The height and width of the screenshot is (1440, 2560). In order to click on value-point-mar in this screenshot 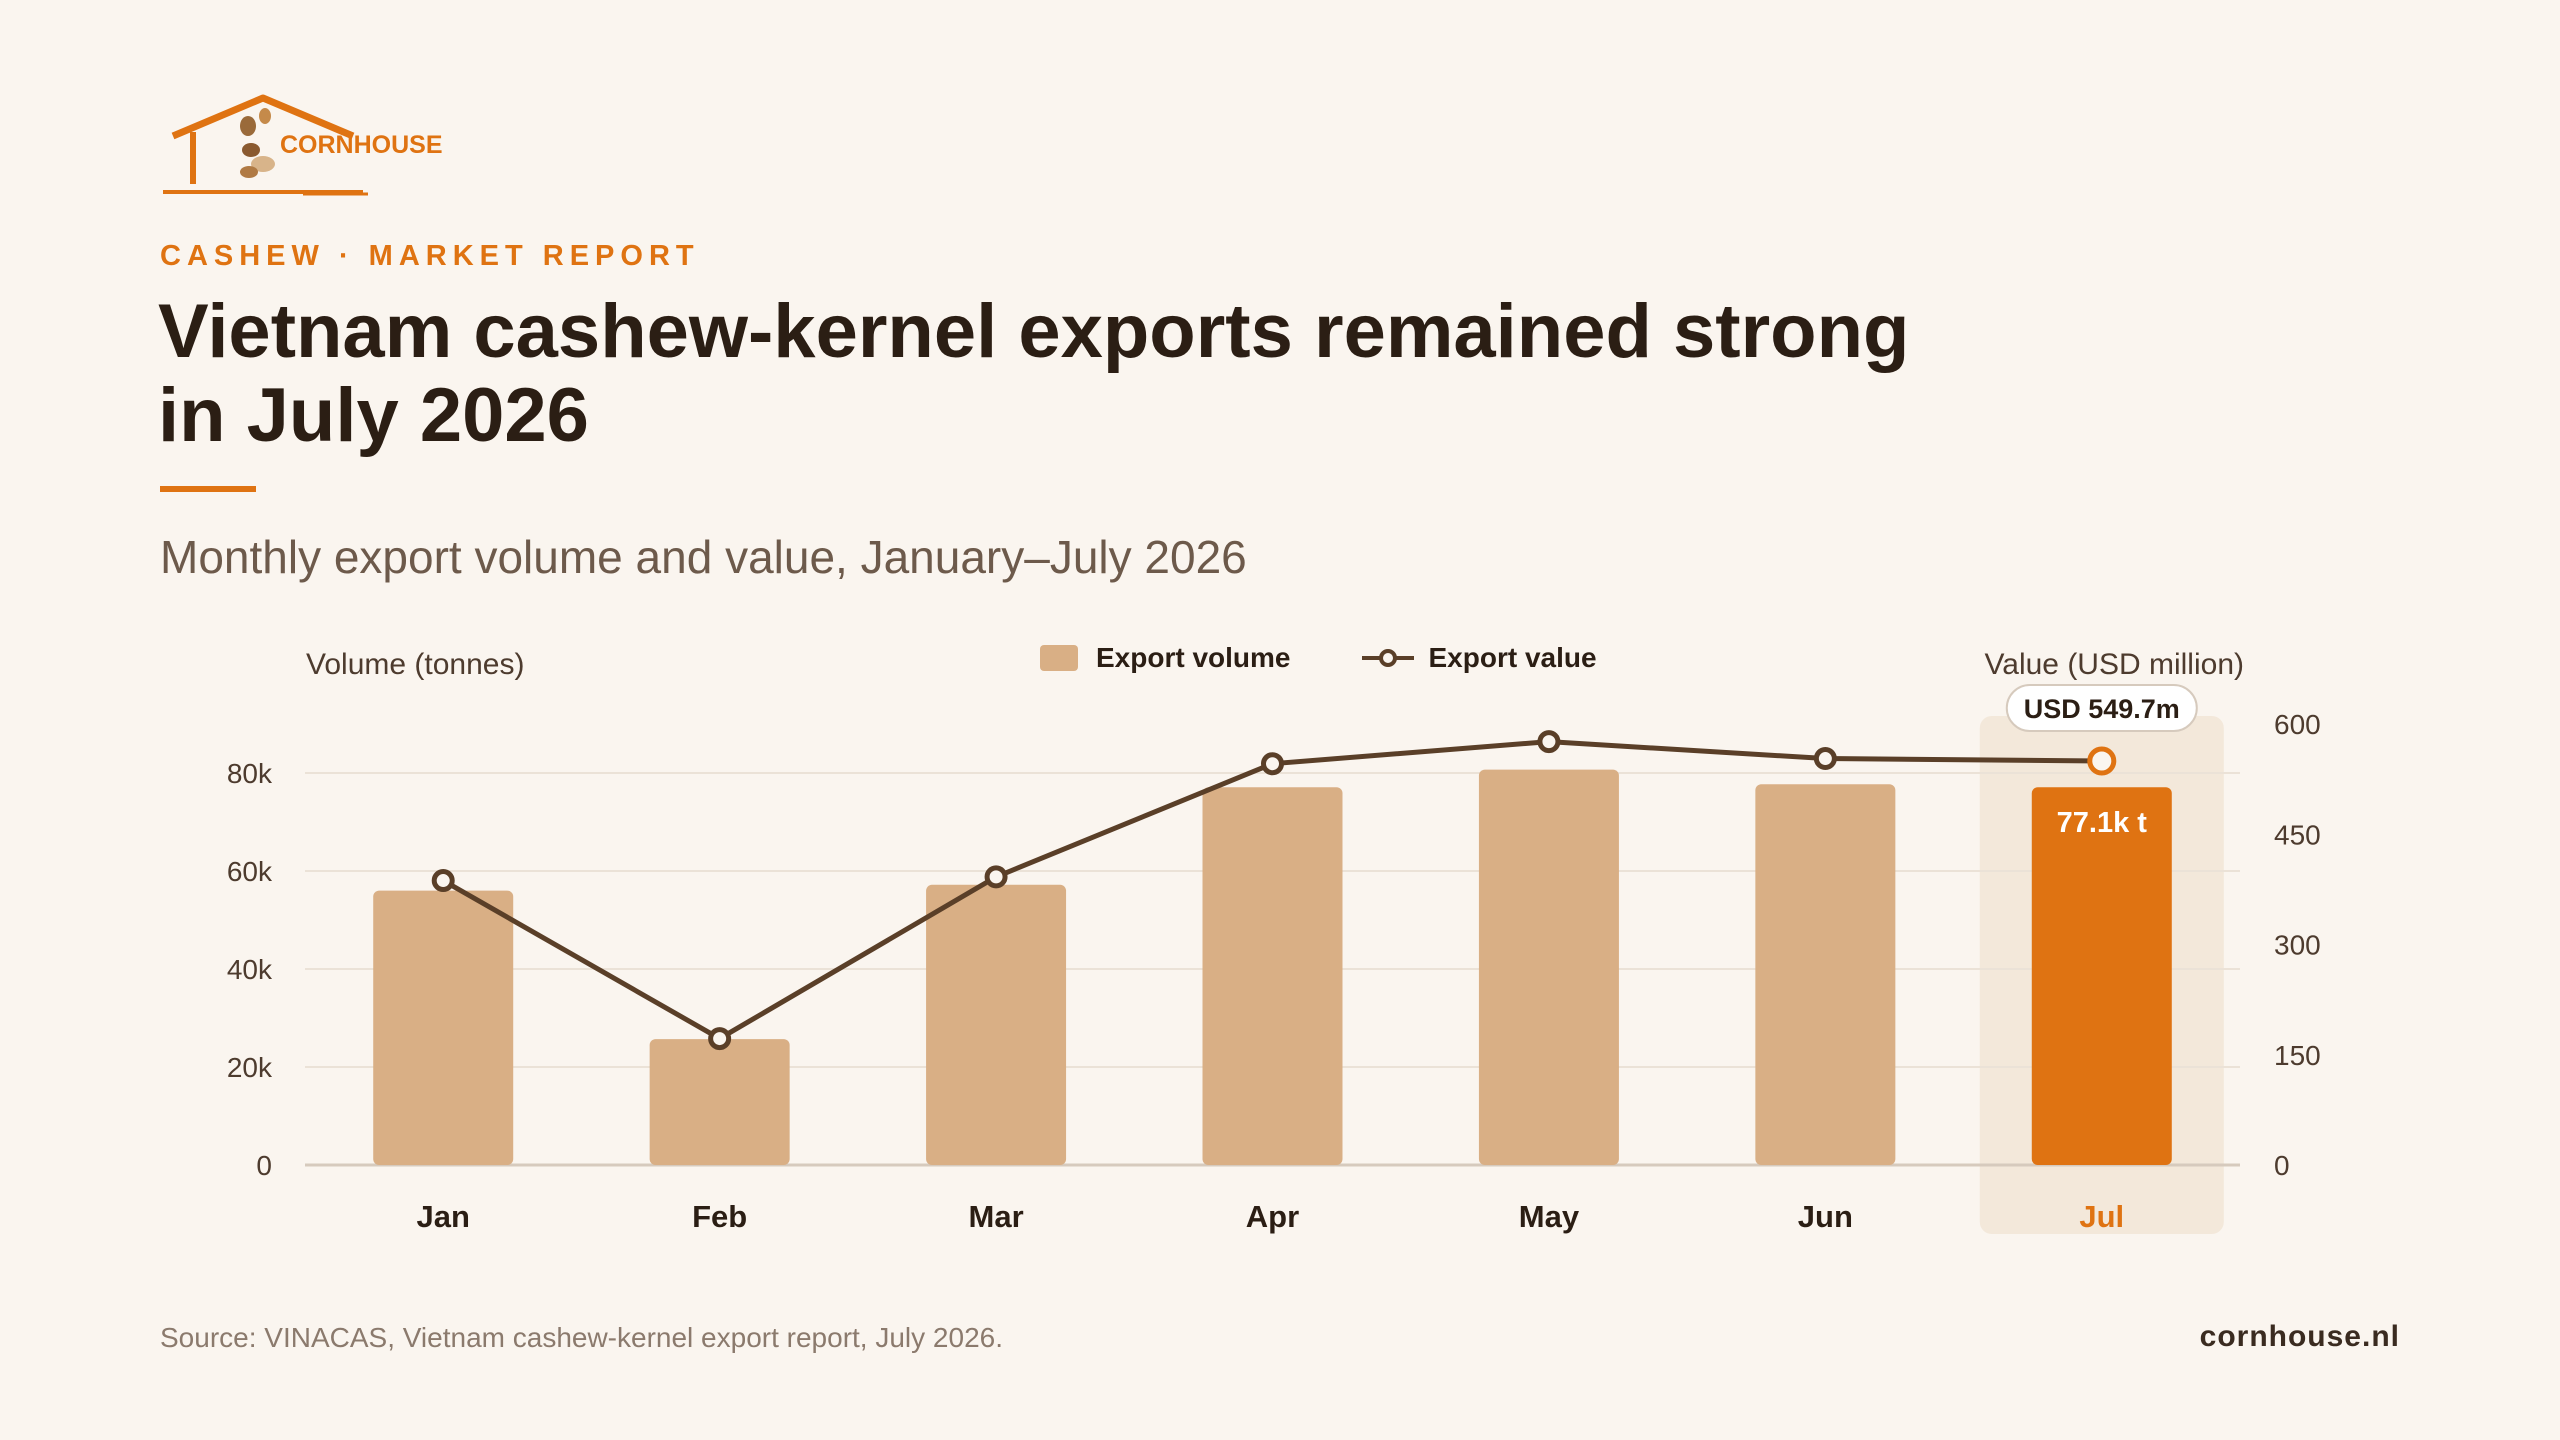, I will do `click(996, 877)`.